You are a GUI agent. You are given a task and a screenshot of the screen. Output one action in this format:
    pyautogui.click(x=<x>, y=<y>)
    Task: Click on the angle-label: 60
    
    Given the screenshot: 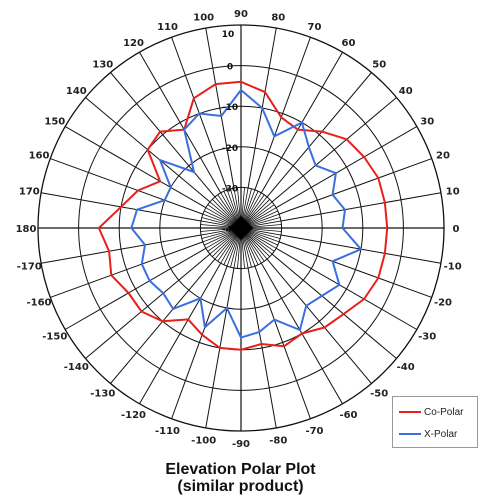 What is the action you would take?
    pyautogui.click(x=349, y=43)
    